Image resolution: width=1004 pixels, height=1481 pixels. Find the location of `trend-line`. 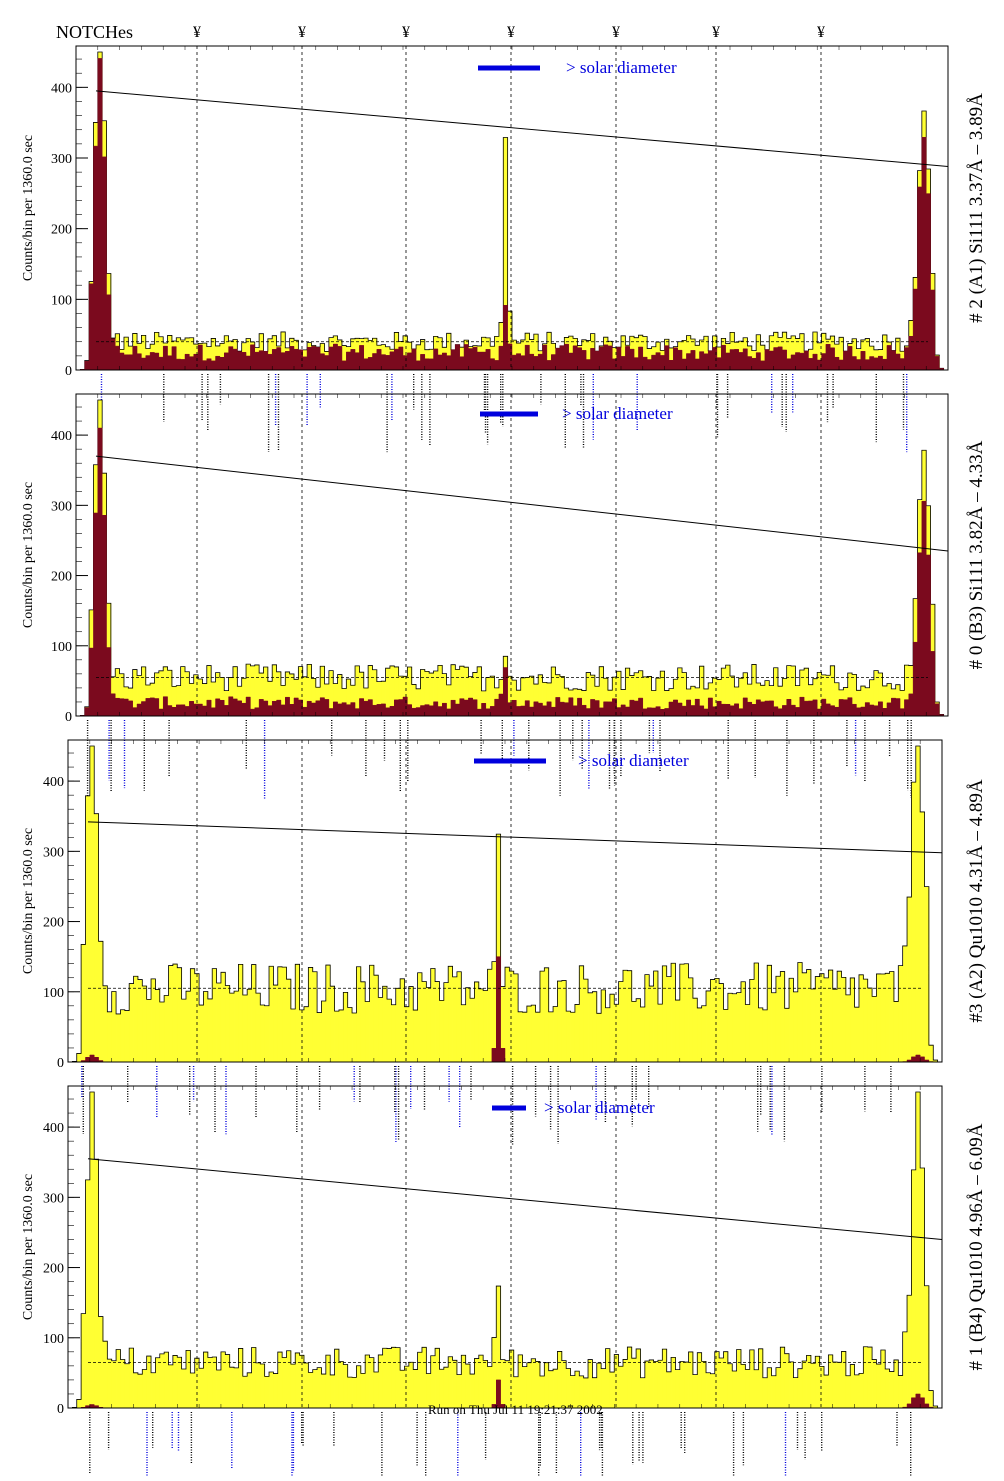

trend-line is located at coordinates (522, 129).